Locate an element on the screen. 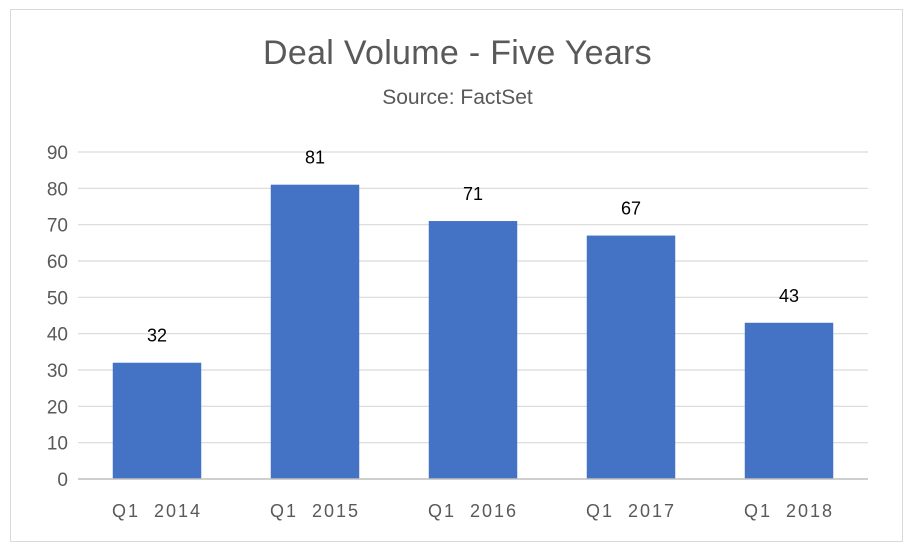 The width and height of the screenshot is (915, 554). data-label: 67 is located at coordinates (631, 209).